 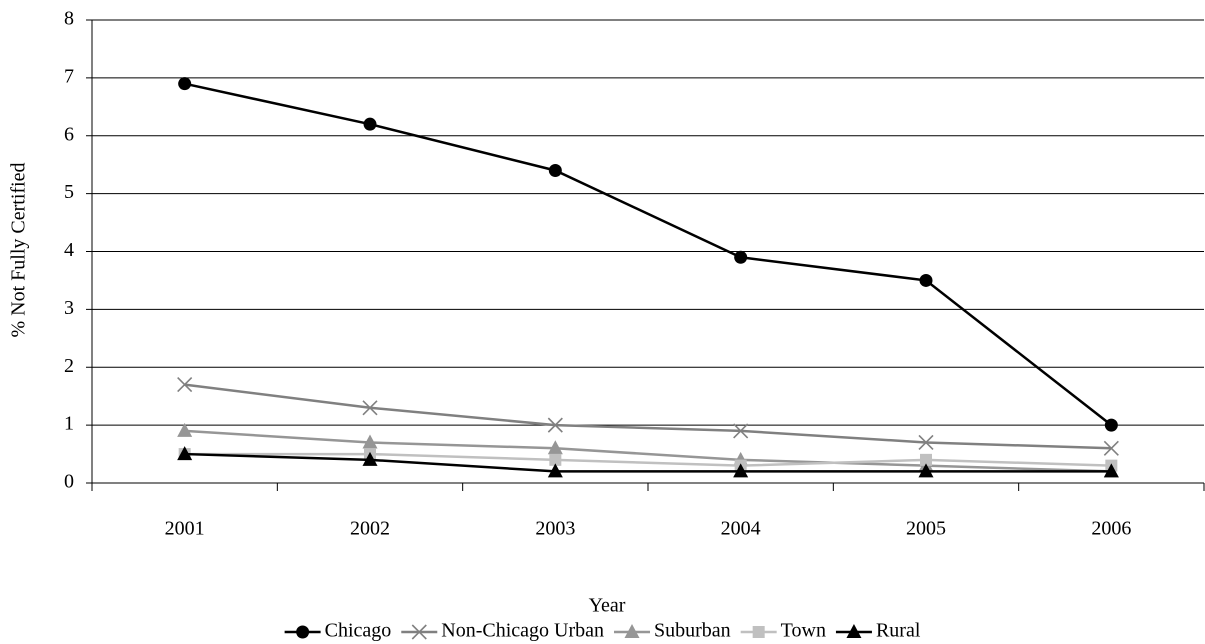 What do you see at coordinates (370, 529) in the screenshot?
I see `x-tick-label: 2002` at bounding box center [370, 529].